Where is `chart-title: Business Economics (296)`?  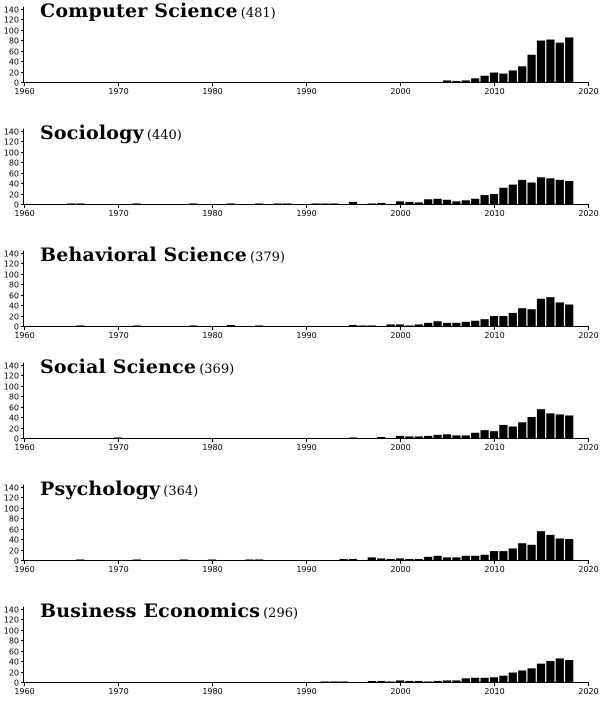
chart-title: Business Economics (296) is located at coordinates (169, 611).